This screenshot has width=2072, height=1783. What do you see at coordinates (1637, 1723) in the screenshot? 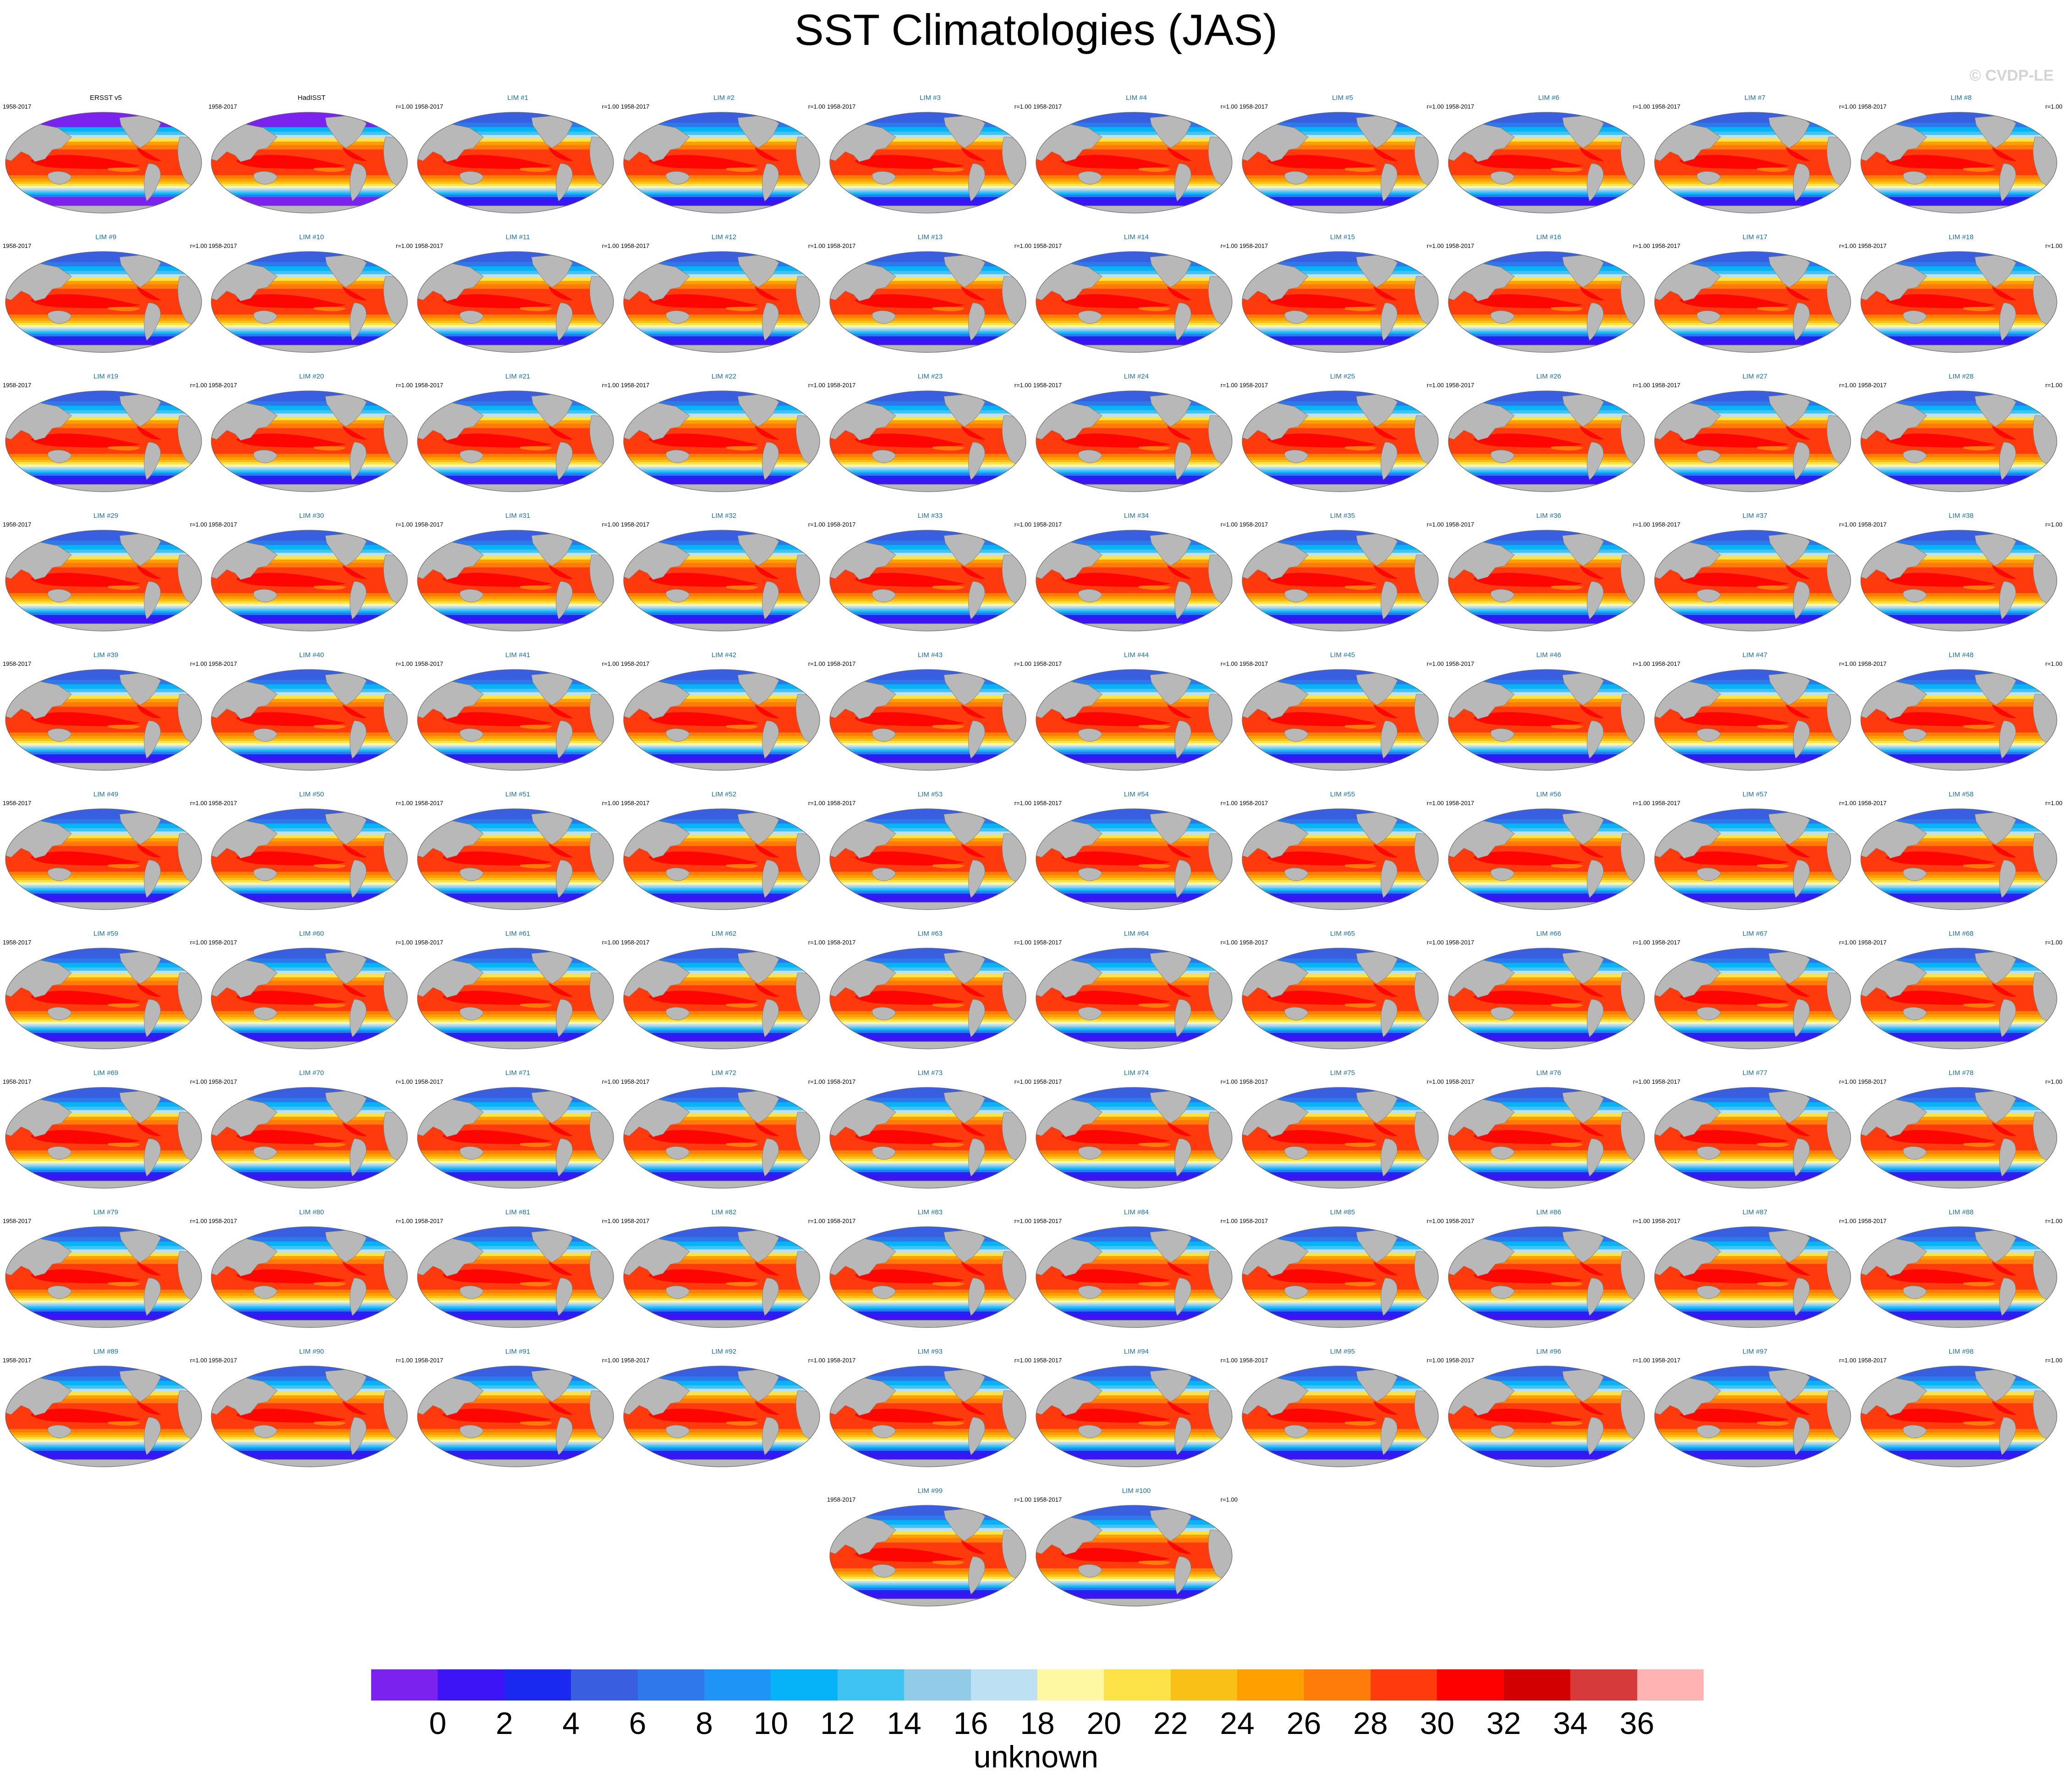
I see `colorbar-tick-label: 36` at bounding box center [1637, 1723].